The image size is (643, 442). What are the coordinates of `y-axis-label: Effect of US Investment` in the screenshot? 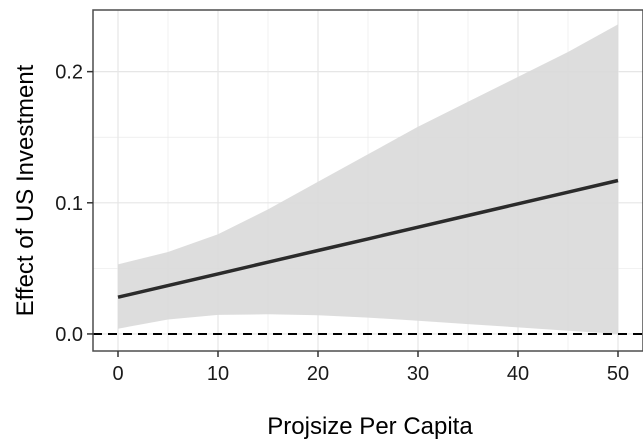 It's located at (25, 190).